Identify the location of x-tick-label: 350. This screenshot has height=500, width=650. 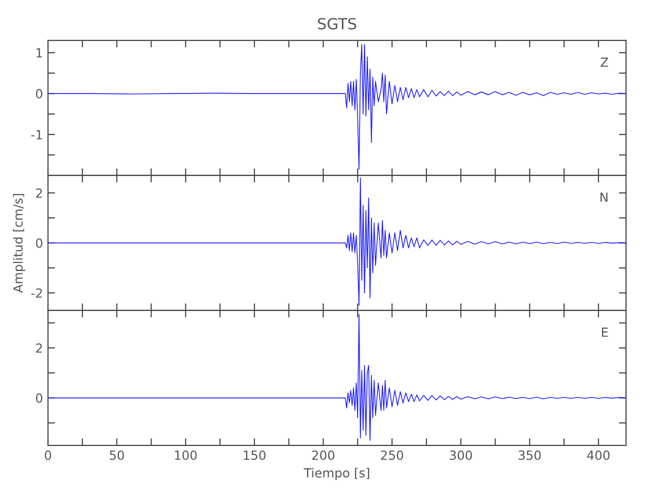
(529, 455).